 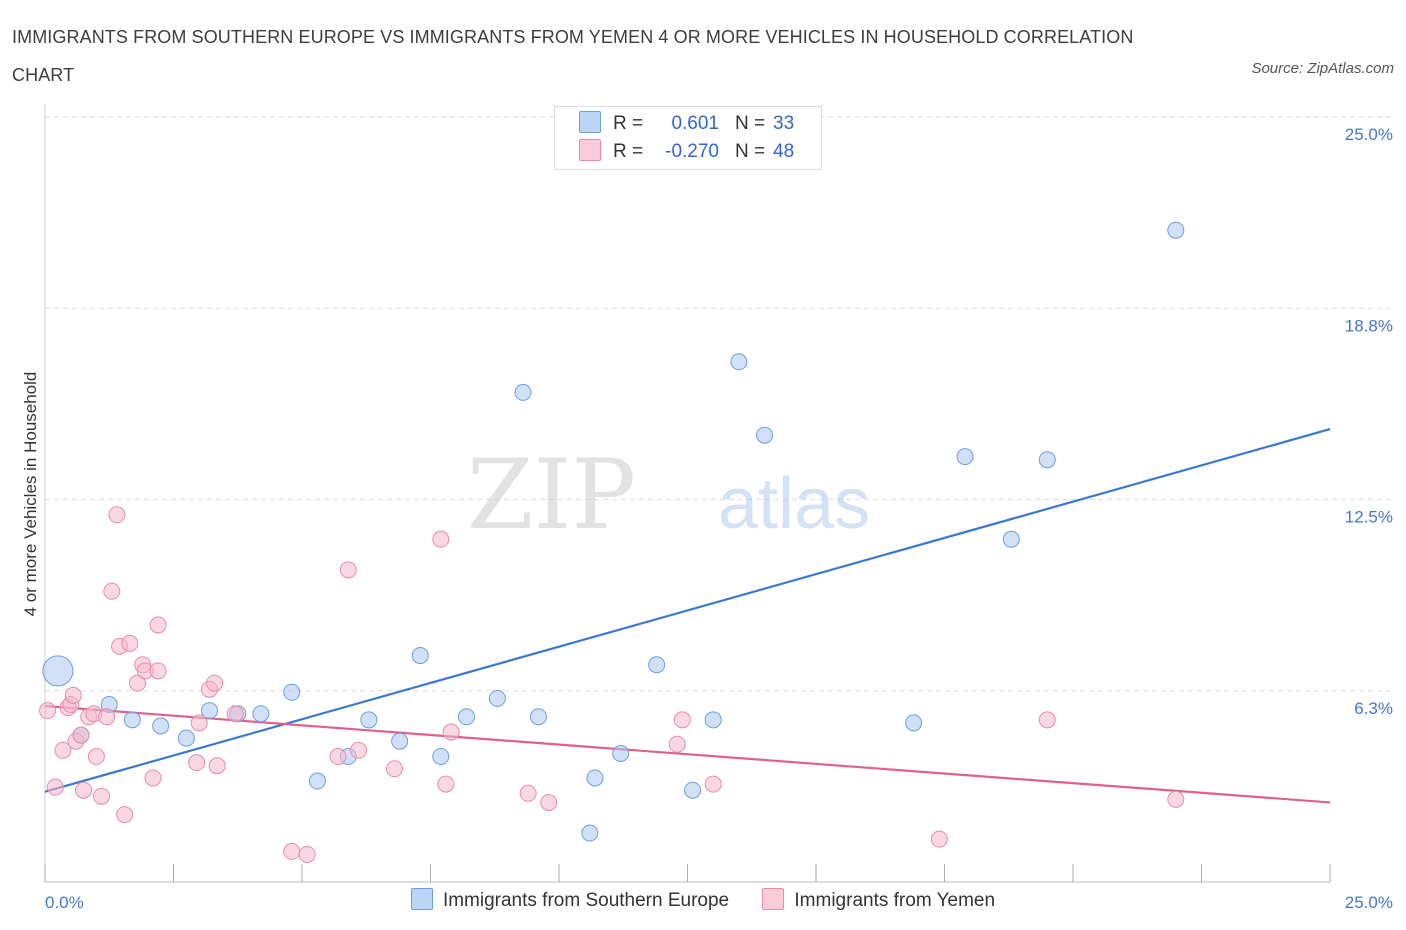 What do you see at coordinates (687, 754) in the screenshot?
I see `yemen-trend-line` at bounding box center [687, 754].